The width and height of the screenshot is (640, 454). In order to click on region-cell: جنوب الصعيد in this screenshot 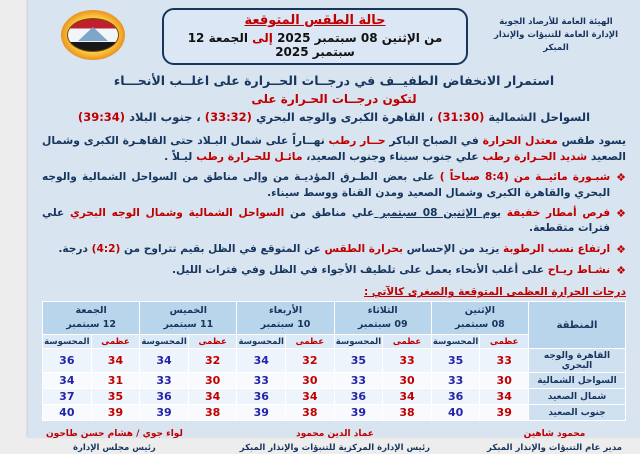, I will do `click(577, 413)`.